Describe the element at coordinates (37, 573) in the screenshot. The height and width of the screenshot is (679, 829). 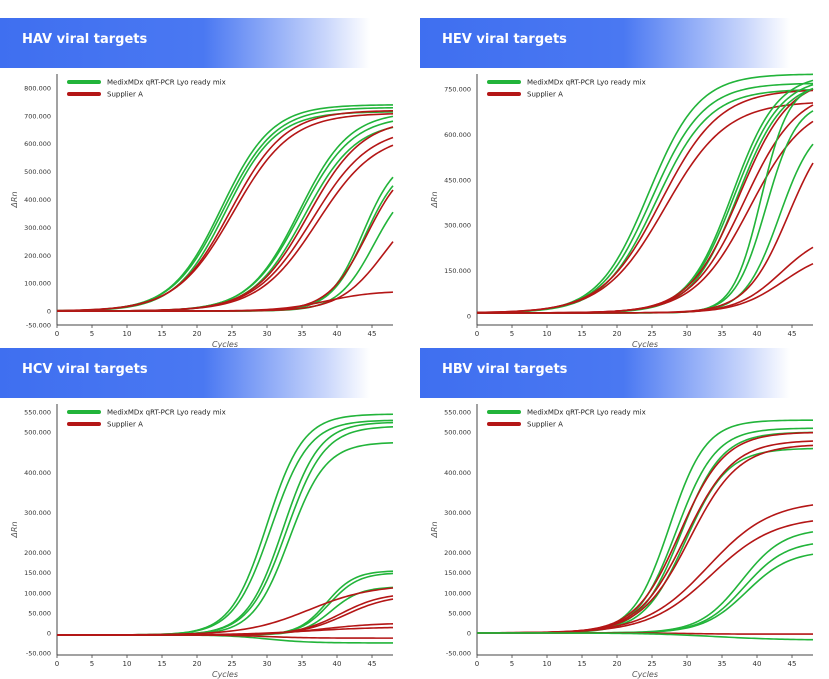
I see `y-tick-label: 150.000` at that location.